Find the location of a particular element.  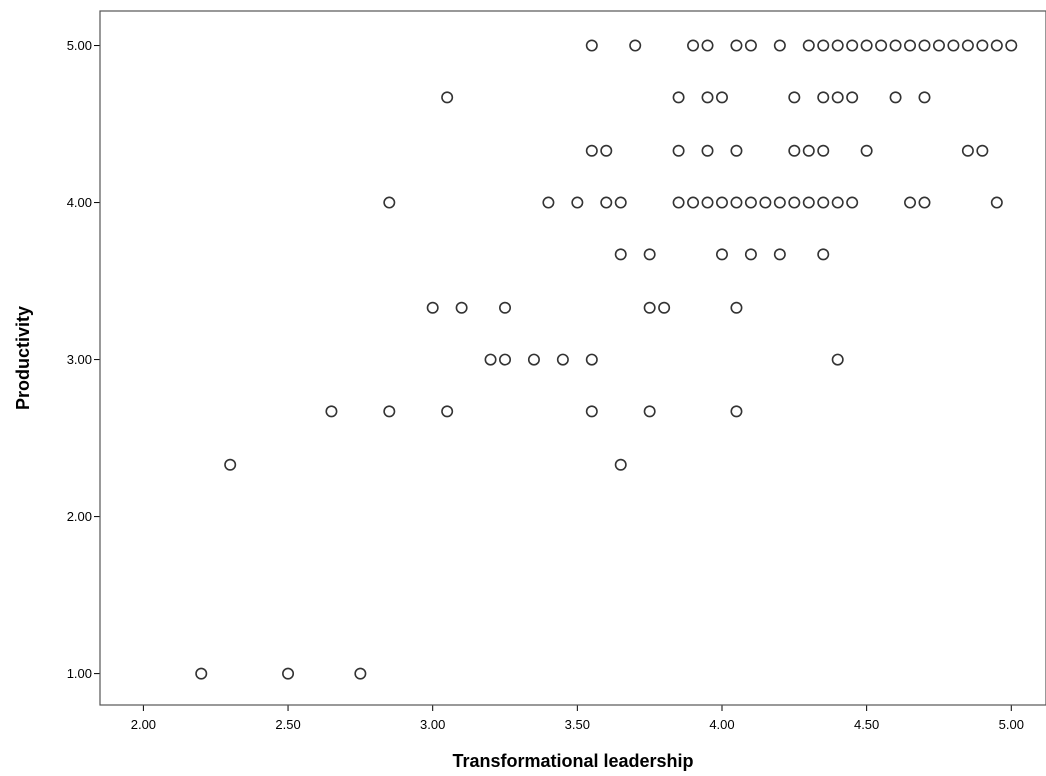

y-tick-label: 5.00 is located at coordinates (79, 45).